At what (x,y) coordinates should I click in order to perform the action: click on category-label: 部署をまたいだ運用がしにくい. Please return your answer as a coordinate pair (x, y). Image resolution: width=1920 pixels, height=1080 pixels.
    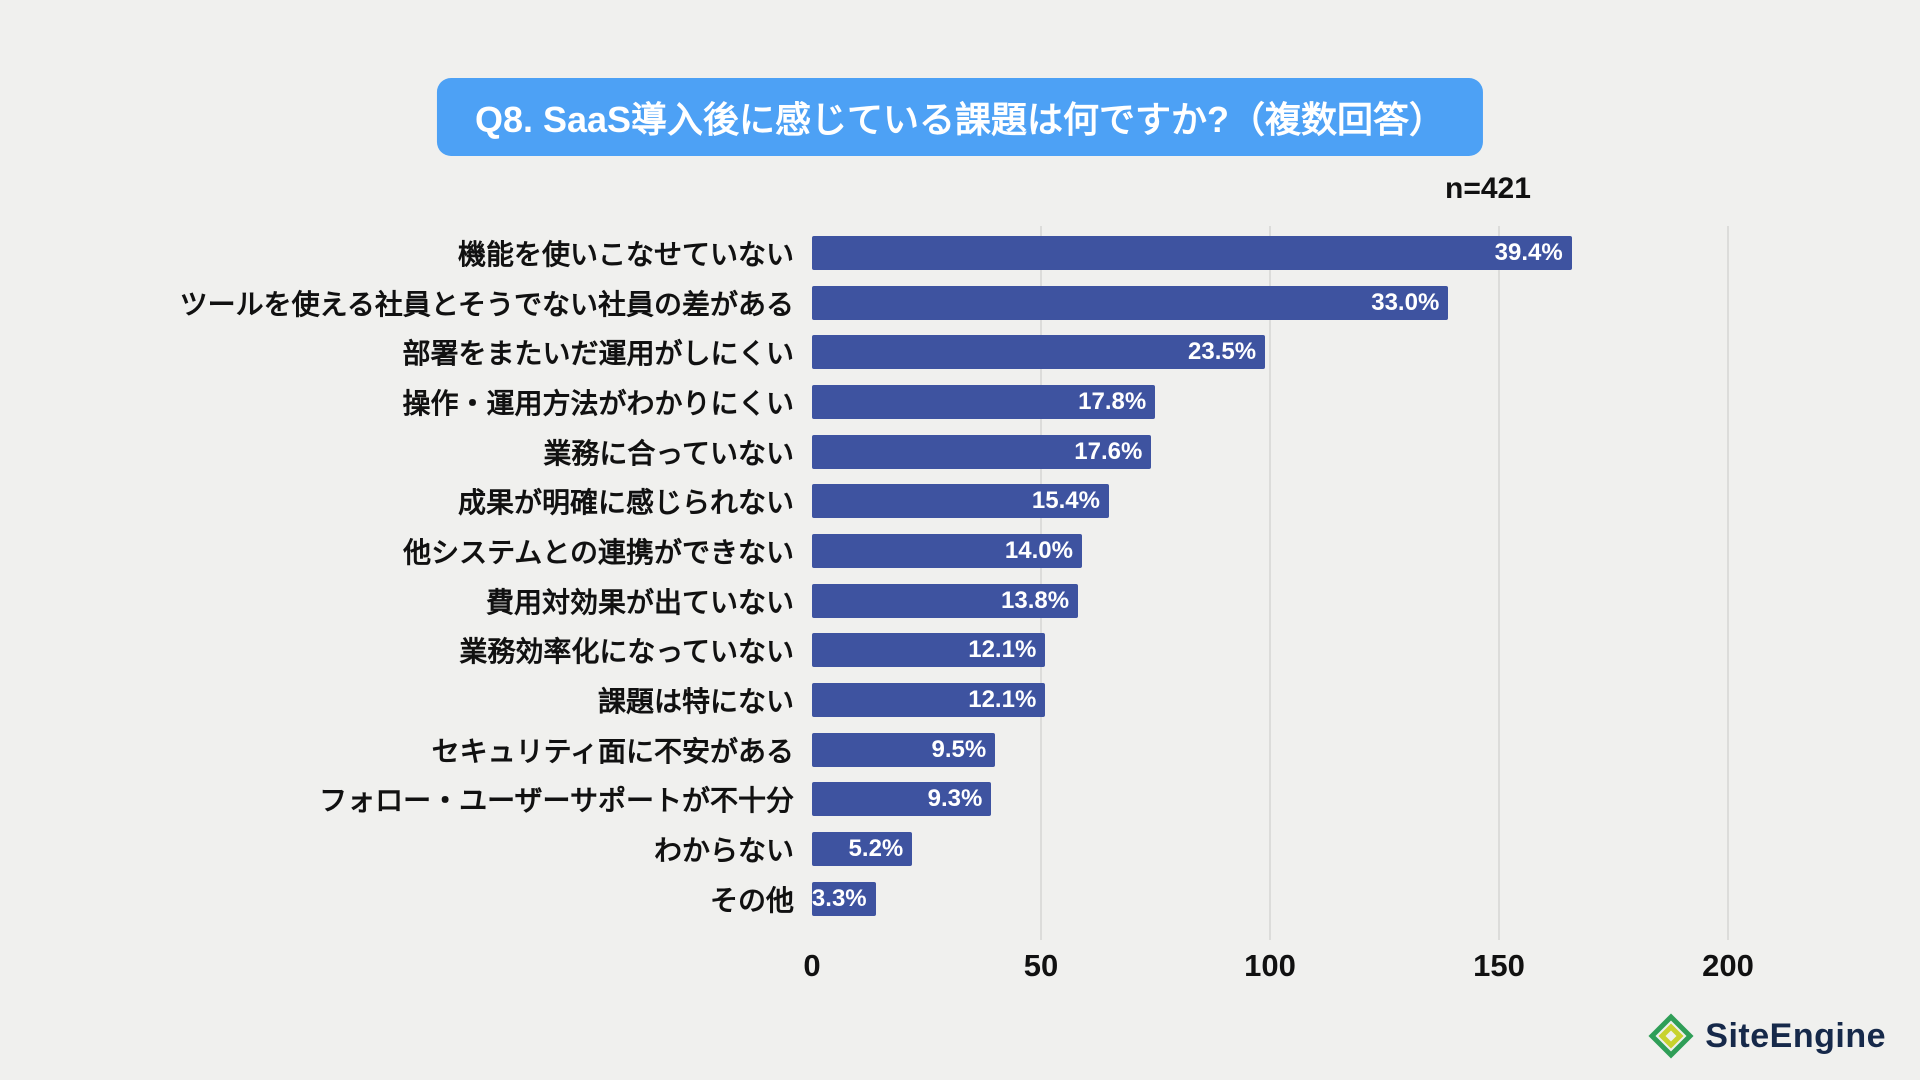
    Looking at the image, I should click on (598, 354).